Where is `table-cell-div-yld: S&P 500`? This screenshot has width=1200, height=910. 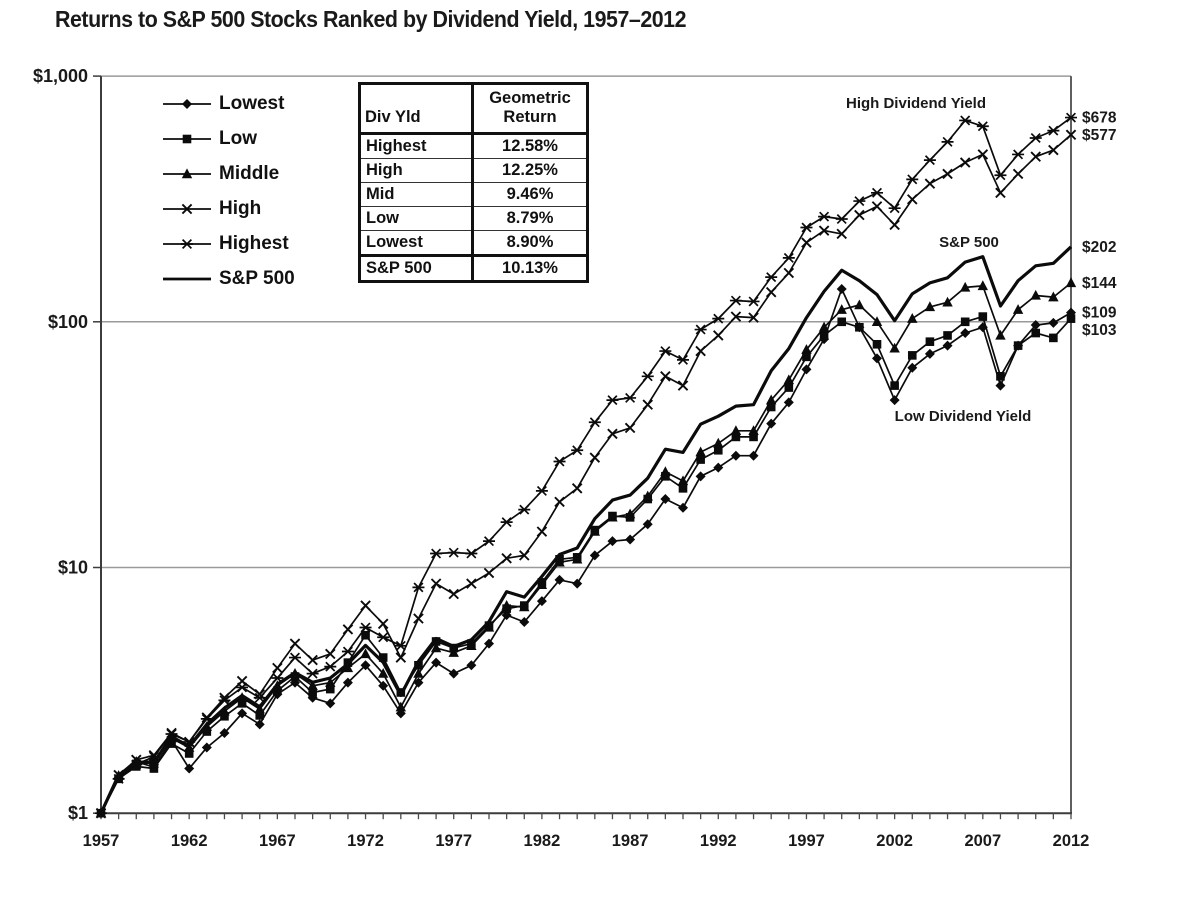
table-cell-div-yld: S&P 500 is located at coordinates (416, 267).